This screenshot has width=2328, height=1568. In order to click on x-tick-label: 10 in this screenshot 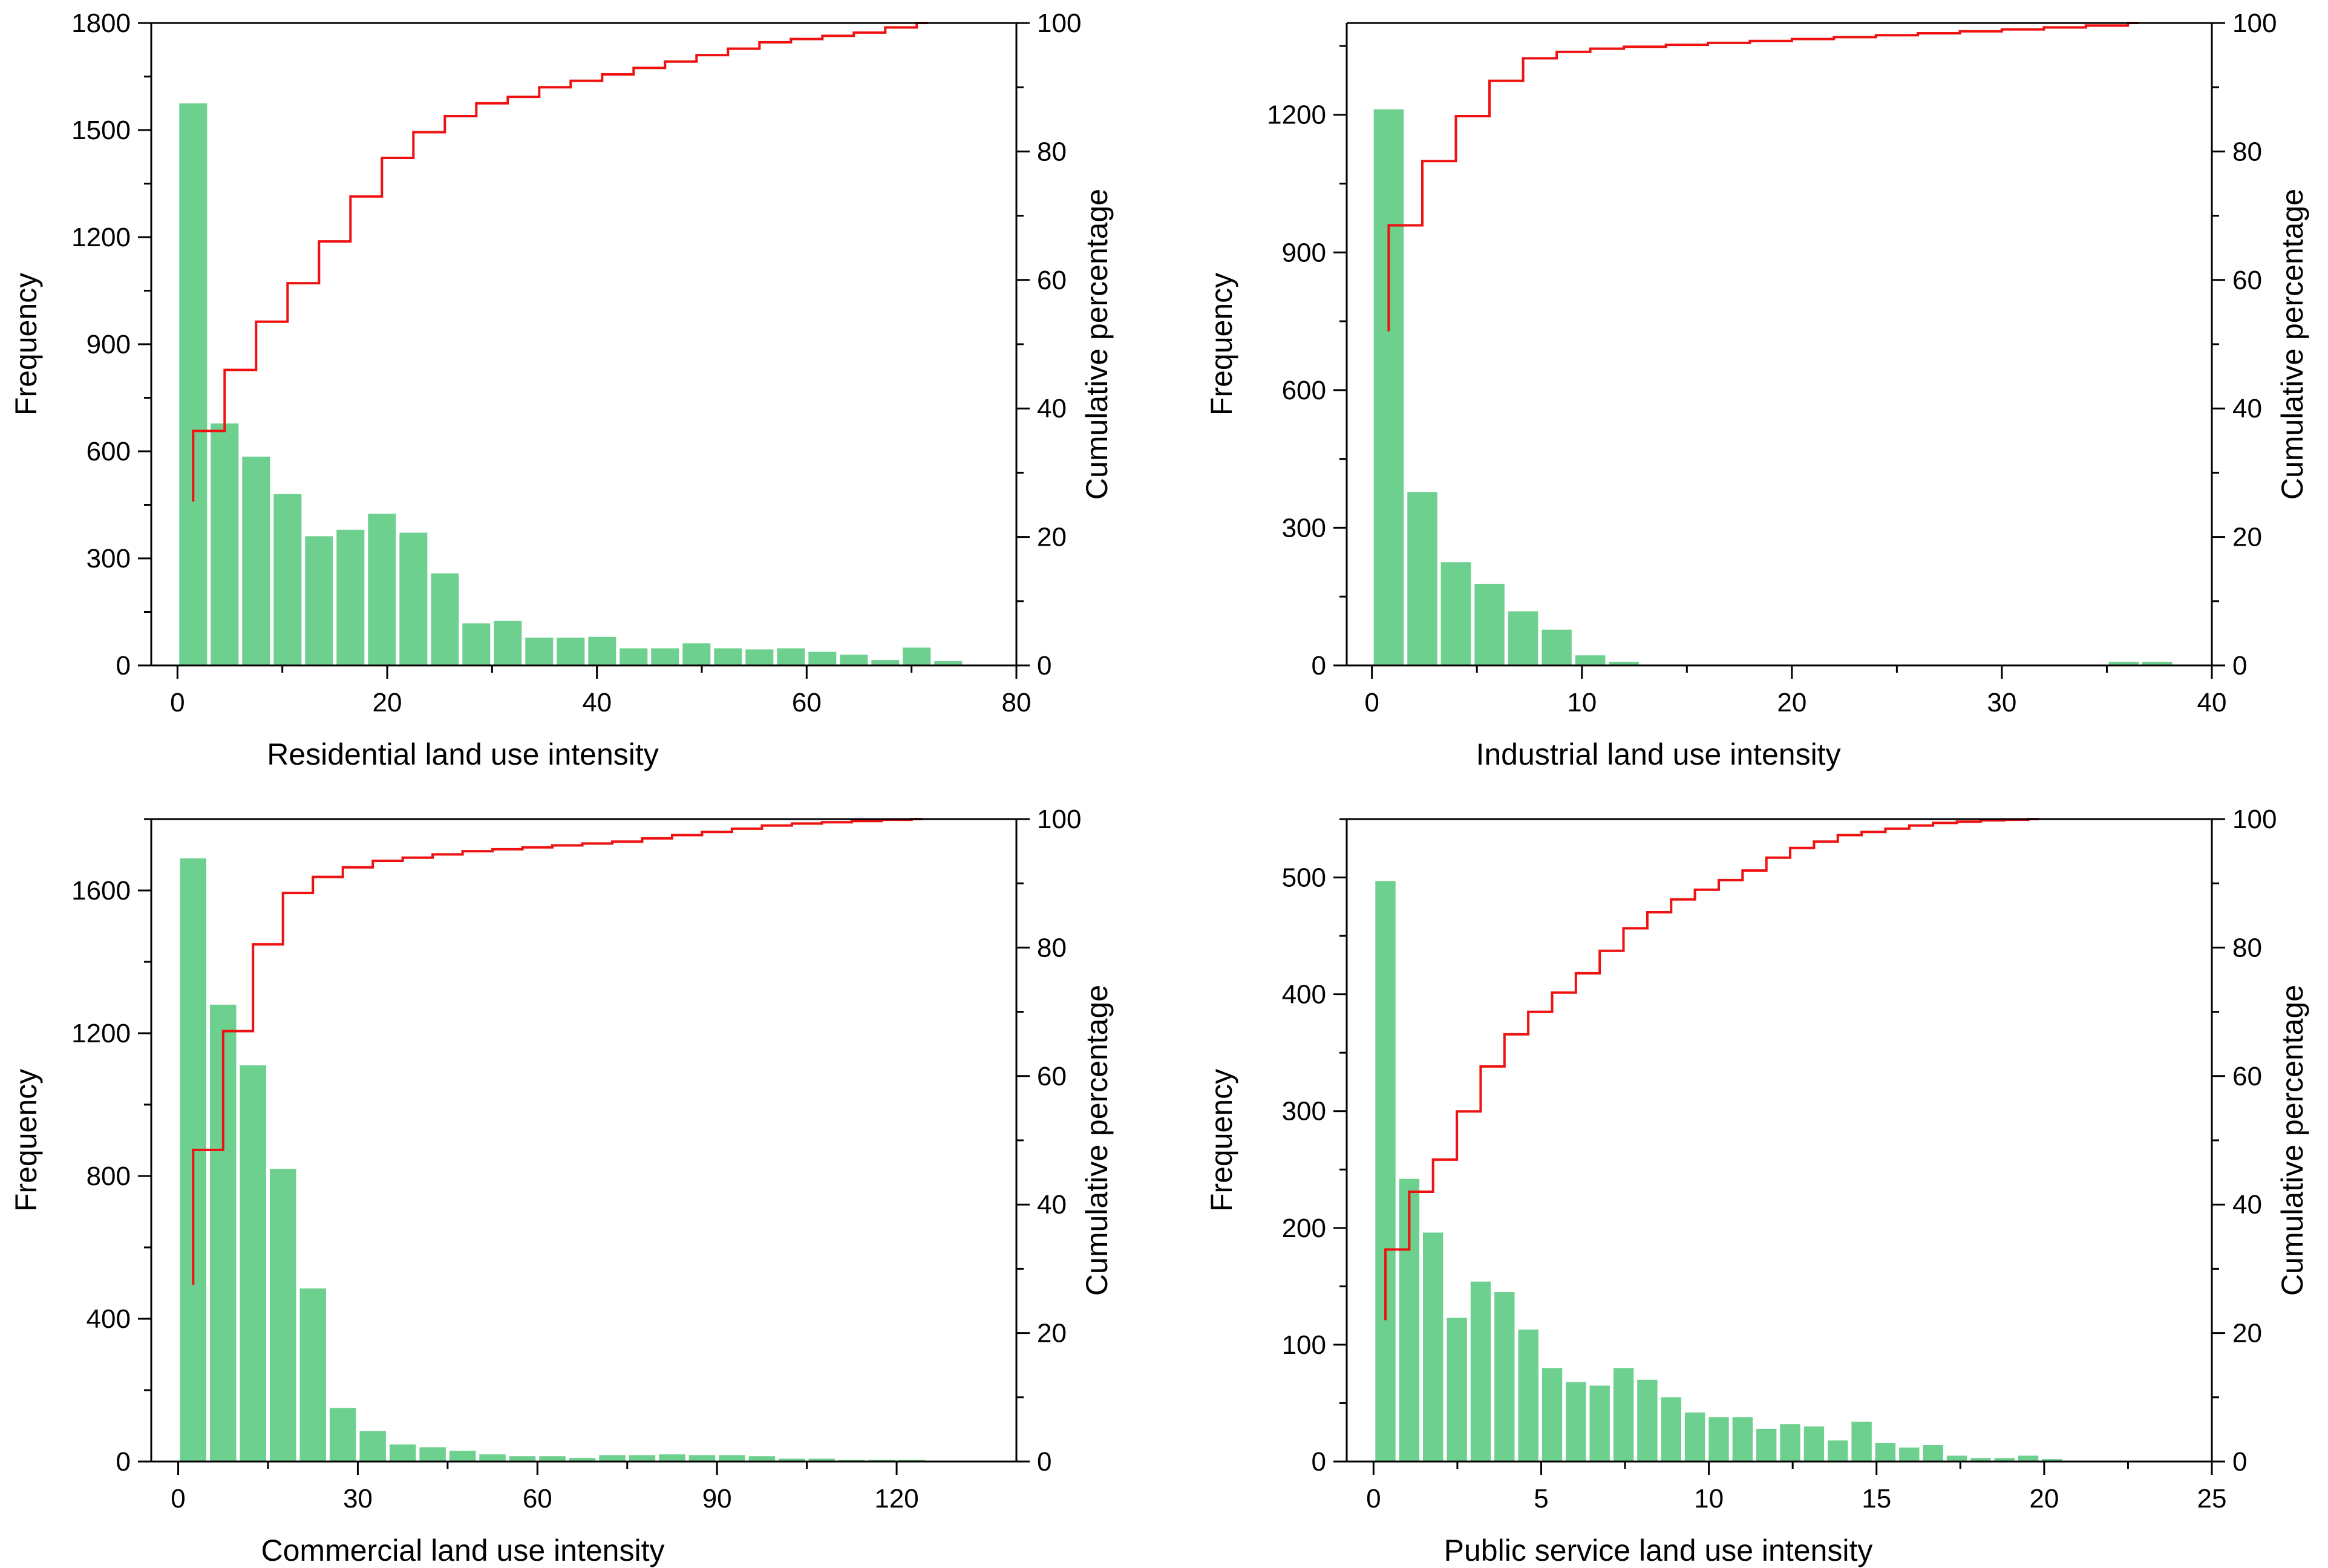, I will do `click(1582, 702)`.